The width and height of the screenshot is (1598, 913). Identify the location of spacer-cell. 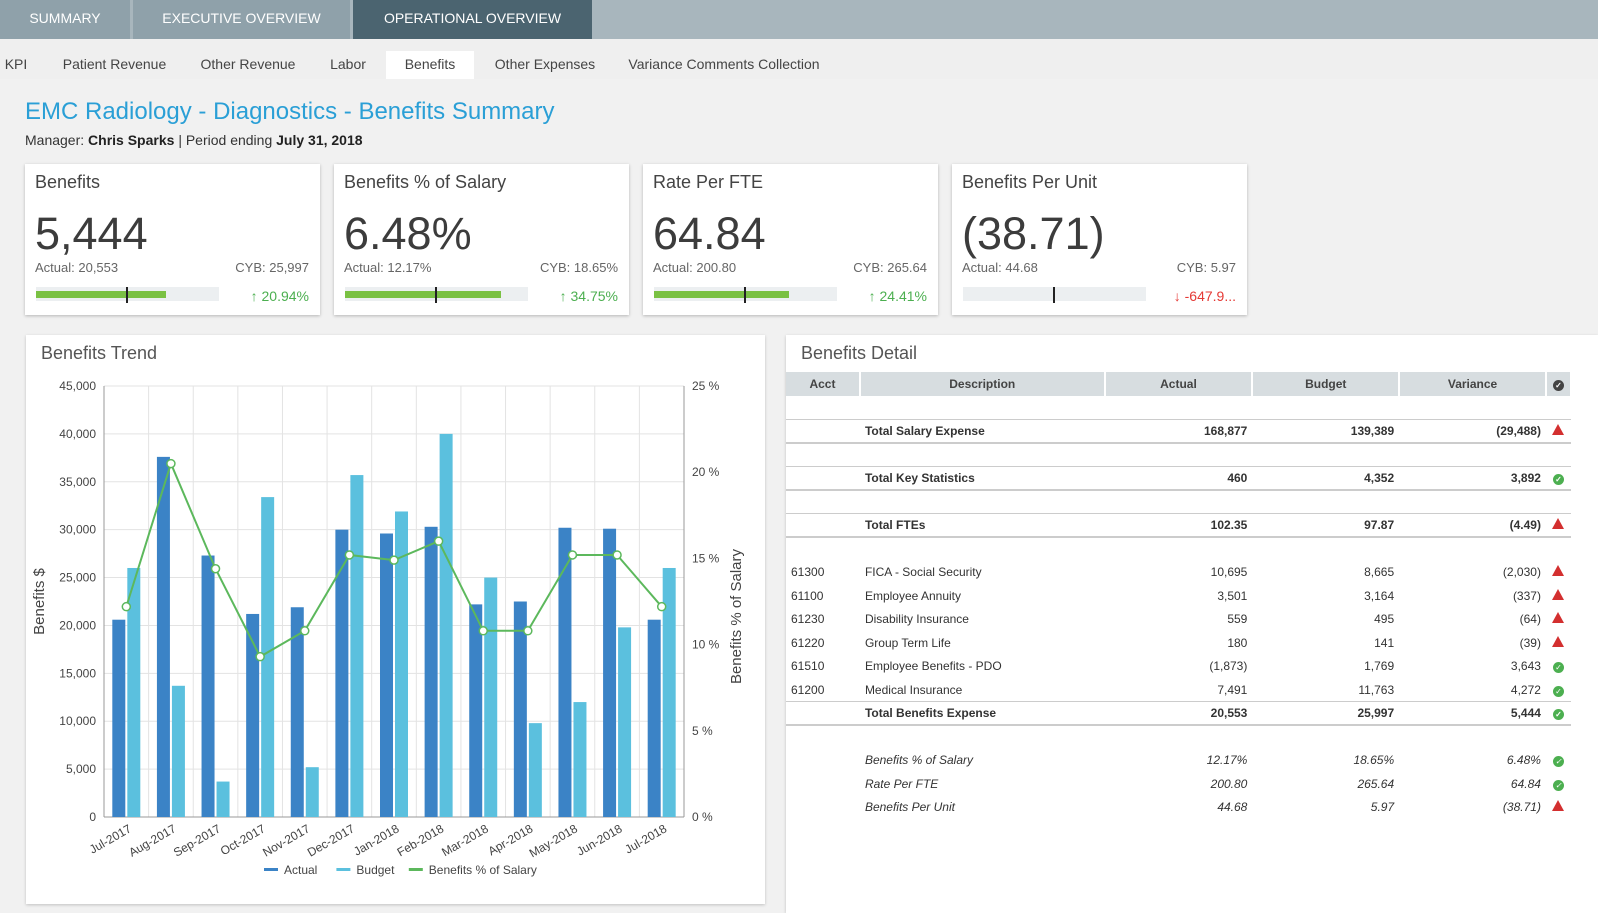
(1178, 408).